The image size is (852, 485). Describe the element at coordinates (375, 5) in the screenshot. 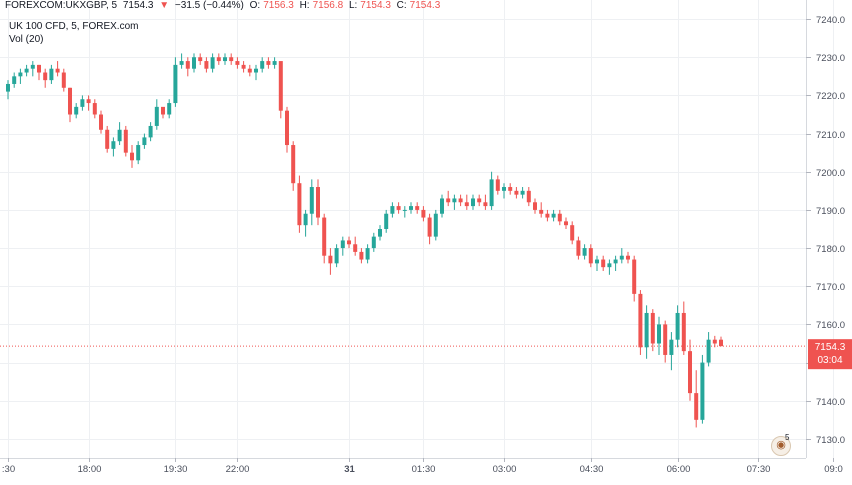

I see `low-value: 7154.3` at that location.